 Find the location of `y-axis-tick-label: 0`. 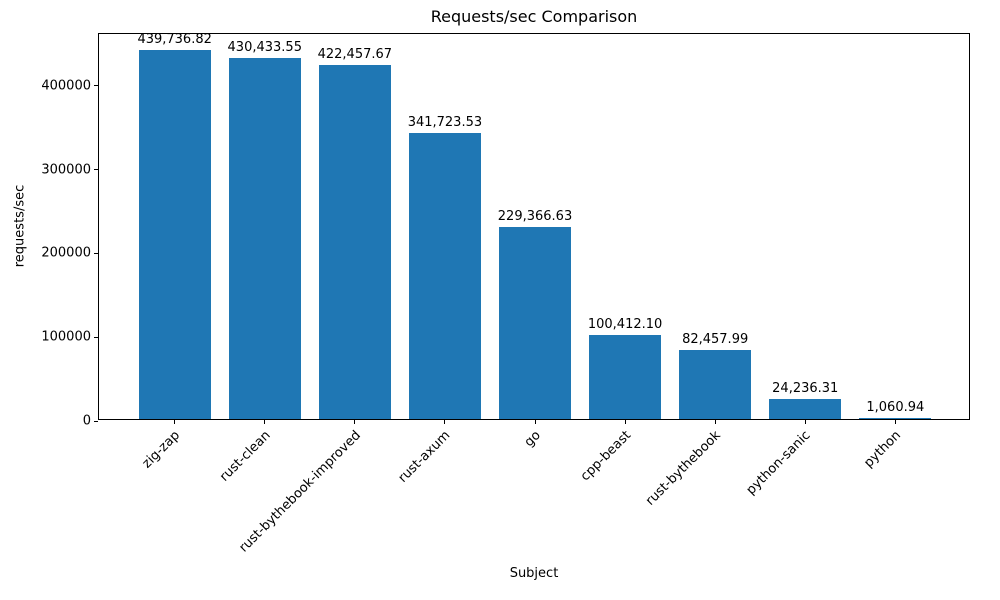

y-axis-tick-label: 0 is located at coordinates (86, 421).